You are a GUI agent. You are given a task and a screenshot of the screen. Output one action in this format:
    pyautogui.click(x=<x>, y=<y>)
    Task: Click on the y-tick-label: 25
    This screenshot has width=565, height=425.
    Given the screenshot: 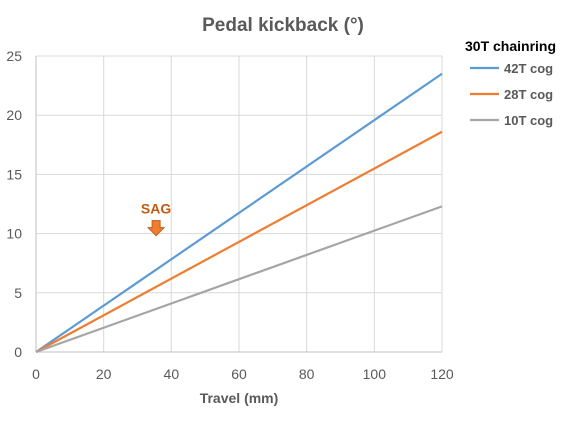 What is the action you would take?
    pyautogui.click(x=14, y=56)
    